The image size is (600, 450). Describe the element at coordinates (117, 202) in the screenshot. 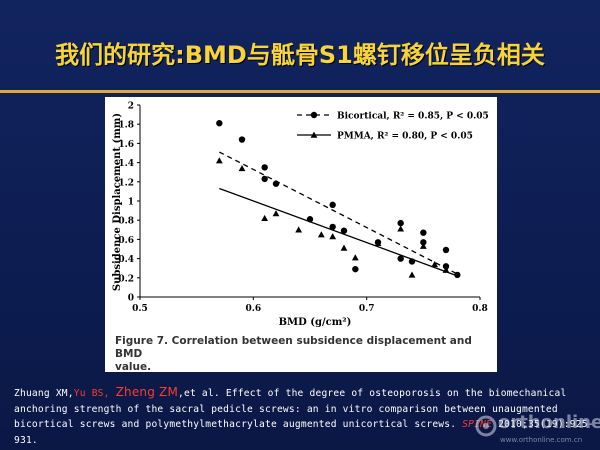

I see `y-axis-label: Subsidence Displacement (mm)` at that location.